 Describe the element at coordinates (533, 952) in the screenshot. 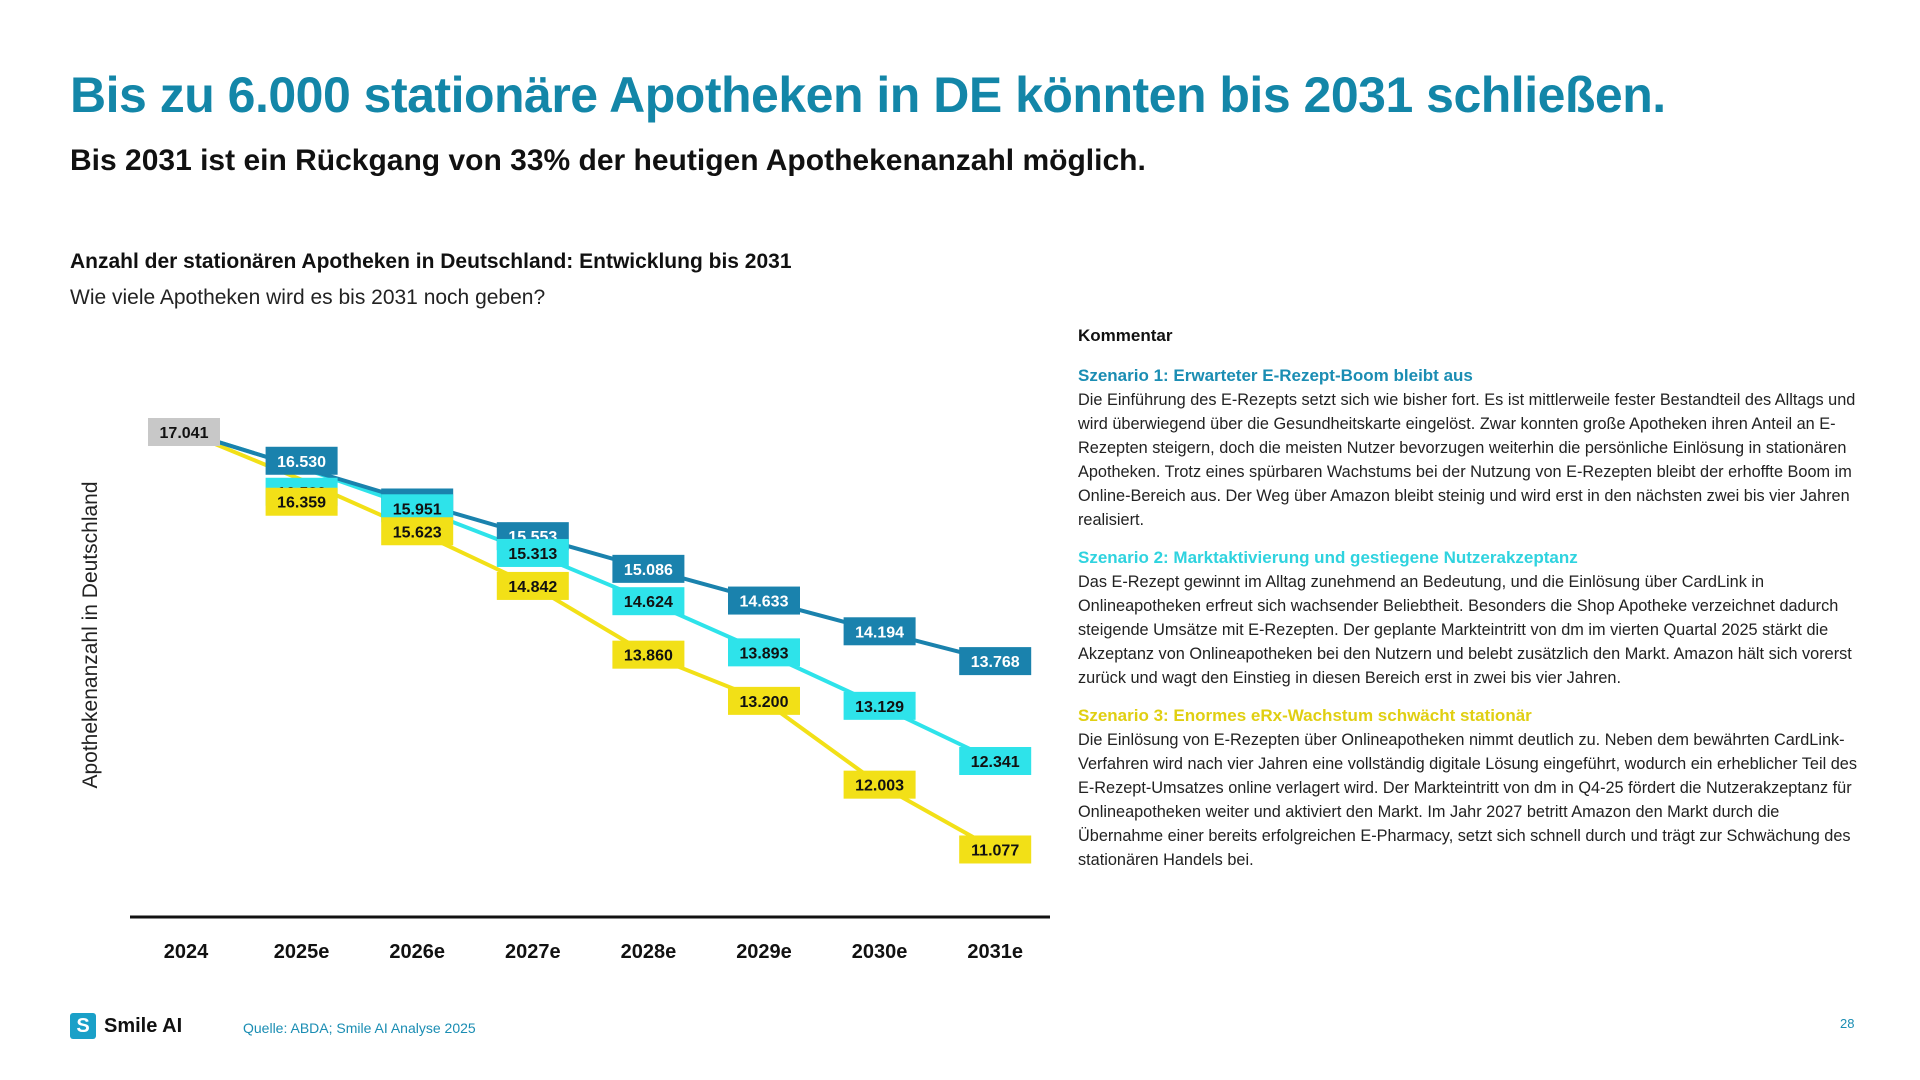

I see `x-tick-label-2027e: 2027e` at that location.